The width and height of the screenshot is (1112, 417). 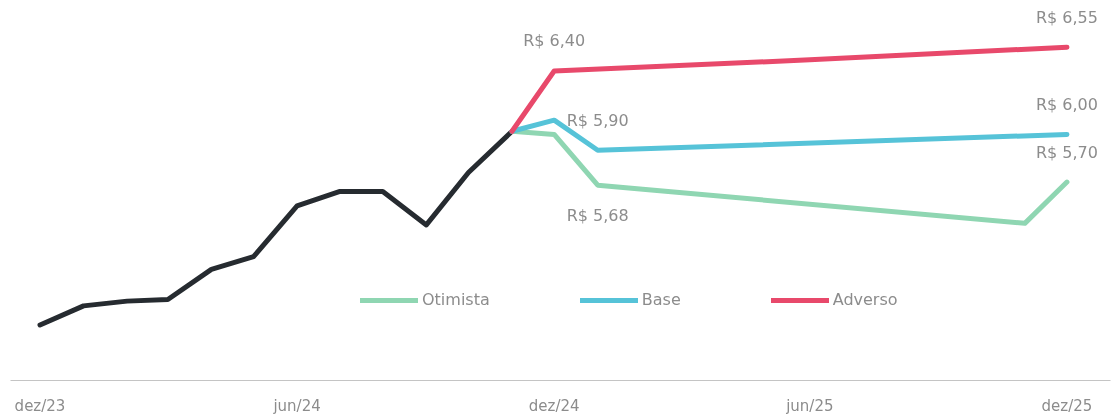 What do you see at coordinates (1066, 104) in the screenshot?
I see `data-label: R$ 6,00` at bounding box center [1066, 104].